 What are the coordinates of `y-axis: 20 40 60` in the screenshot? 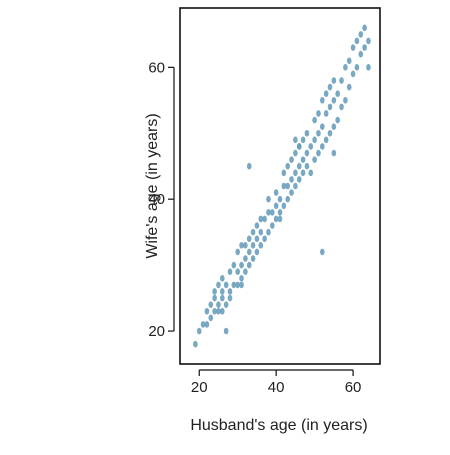 It's located at (161, 199).